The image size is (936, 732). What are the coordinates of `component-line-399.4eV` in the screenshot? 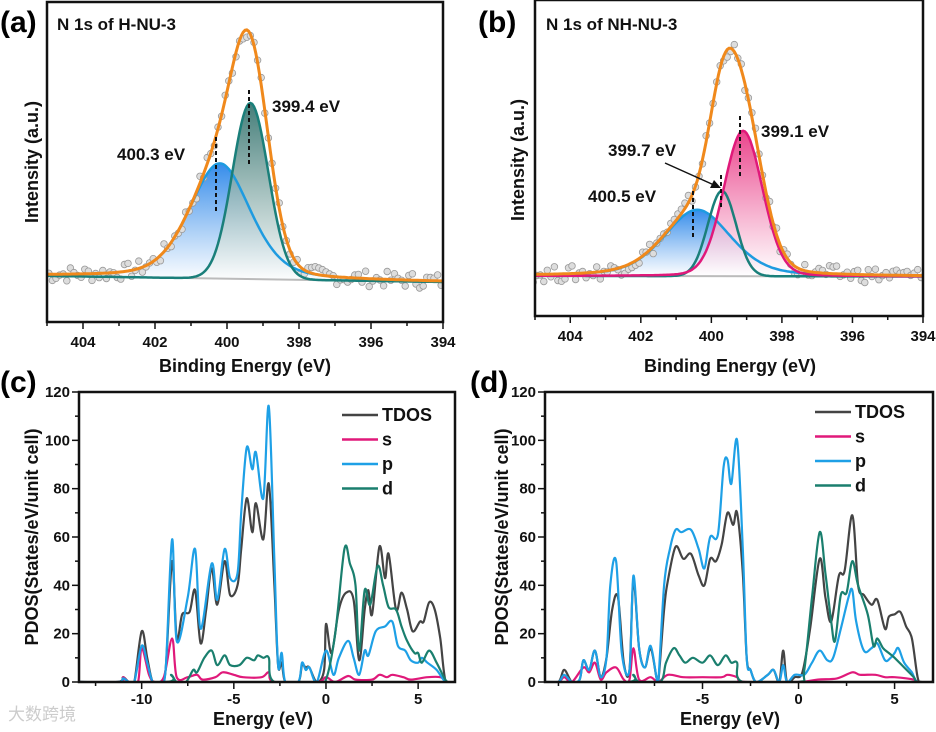 It's located at (245, 192).